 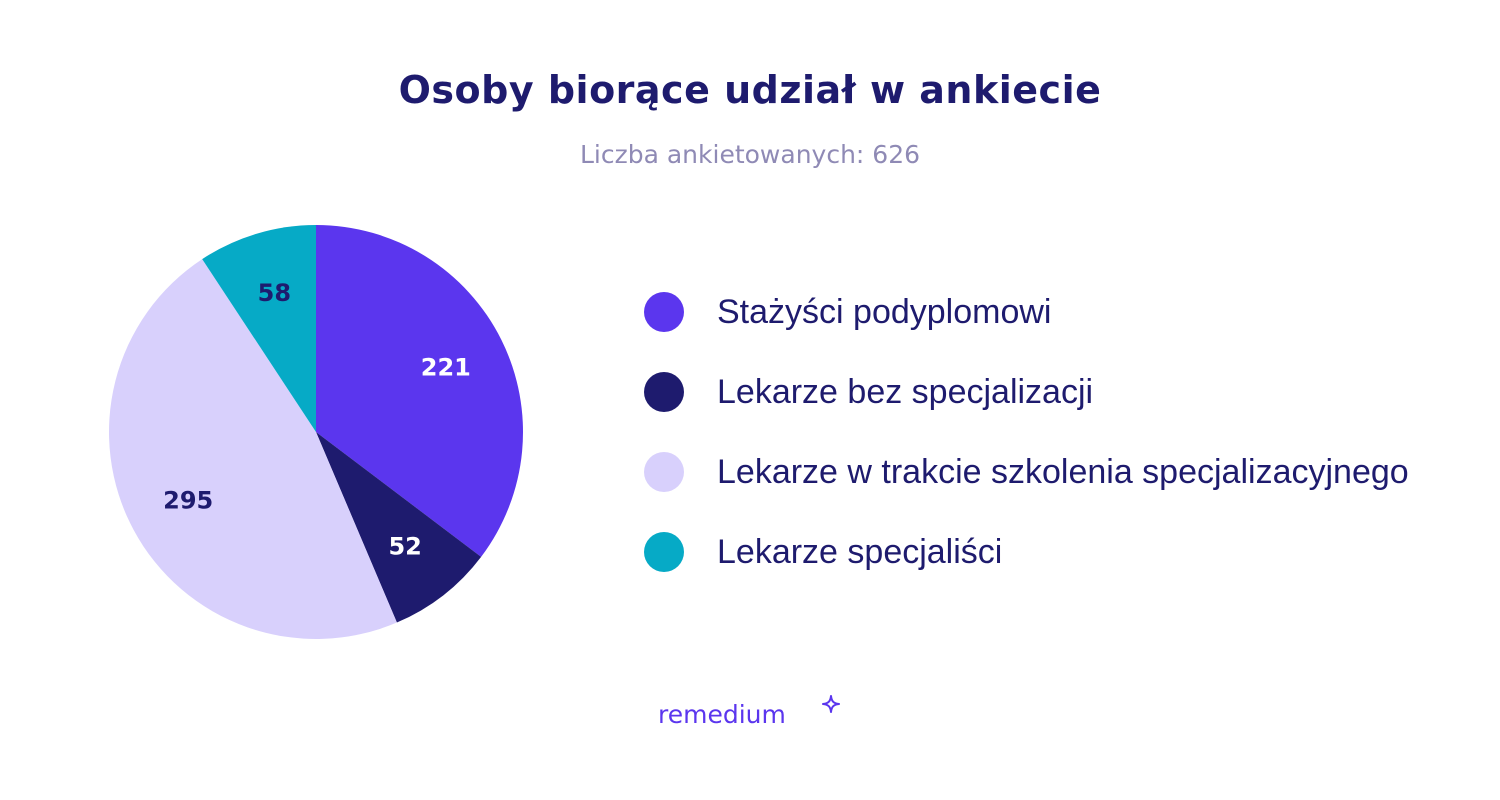 I want to click on brand-logo: remedium, so click(x=722, y=714).